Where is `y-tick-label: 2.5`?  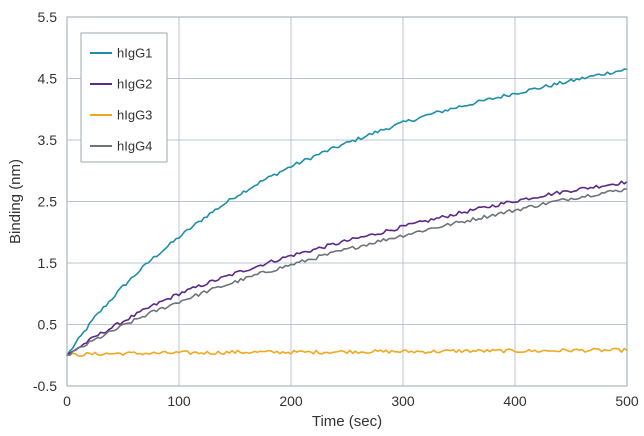 y-tick-label: 2.5 is located at coordinates (48, 202).